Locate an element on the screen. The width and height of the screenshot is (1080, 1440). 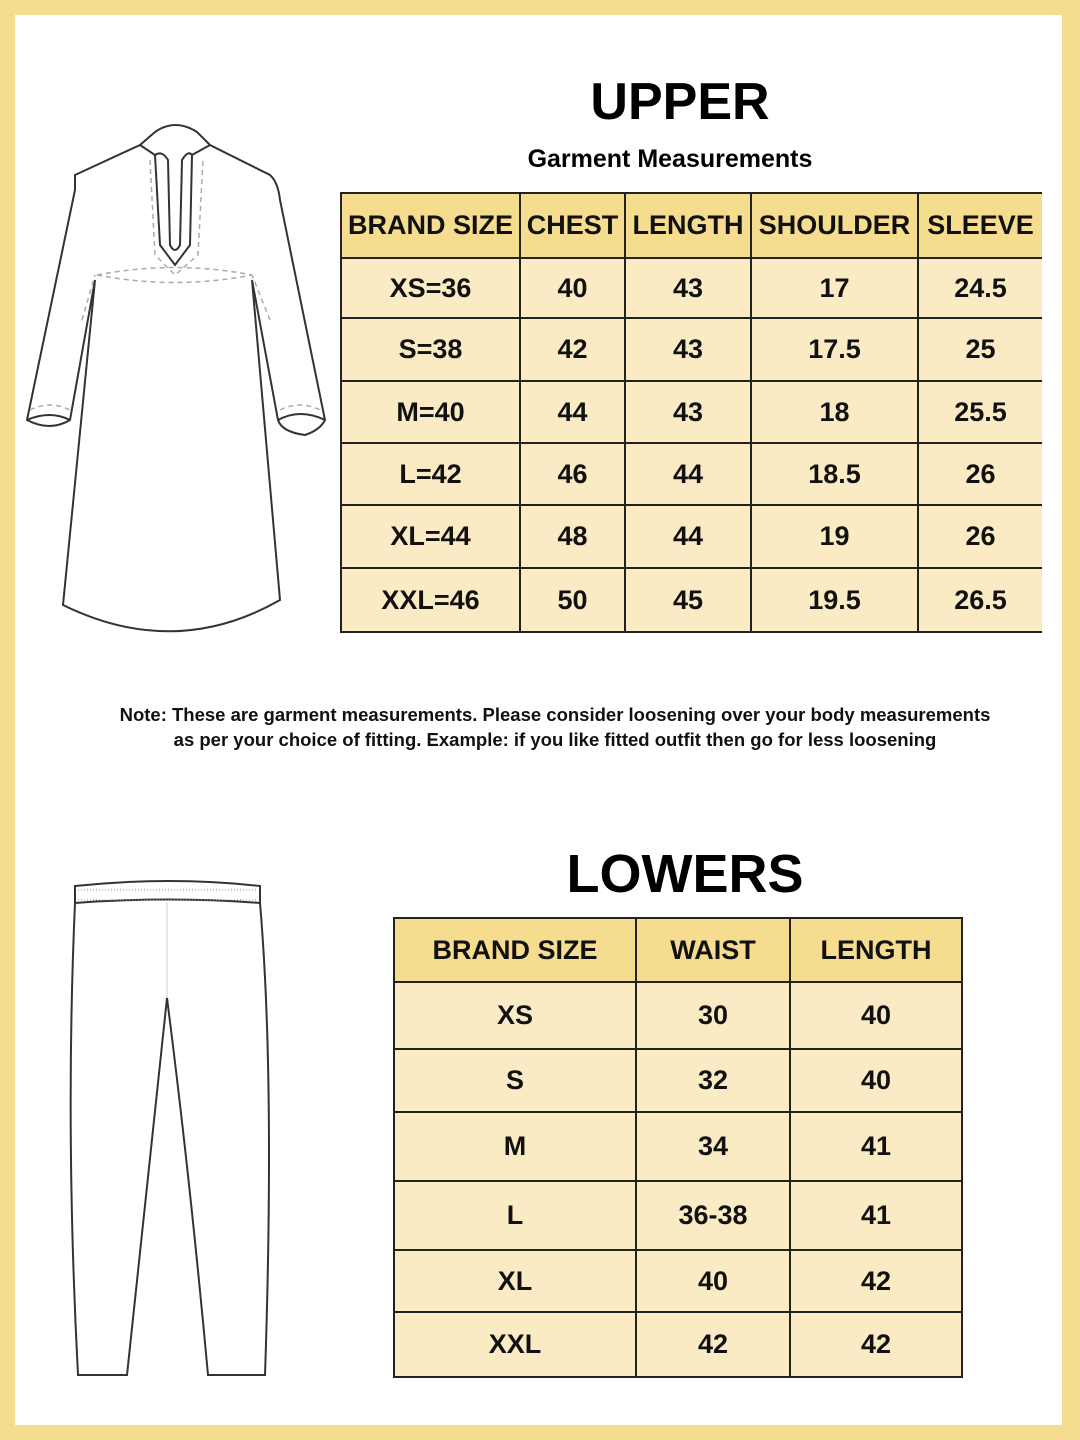
header-shoulder: SHOULDER is located at coordinates (834, 225).